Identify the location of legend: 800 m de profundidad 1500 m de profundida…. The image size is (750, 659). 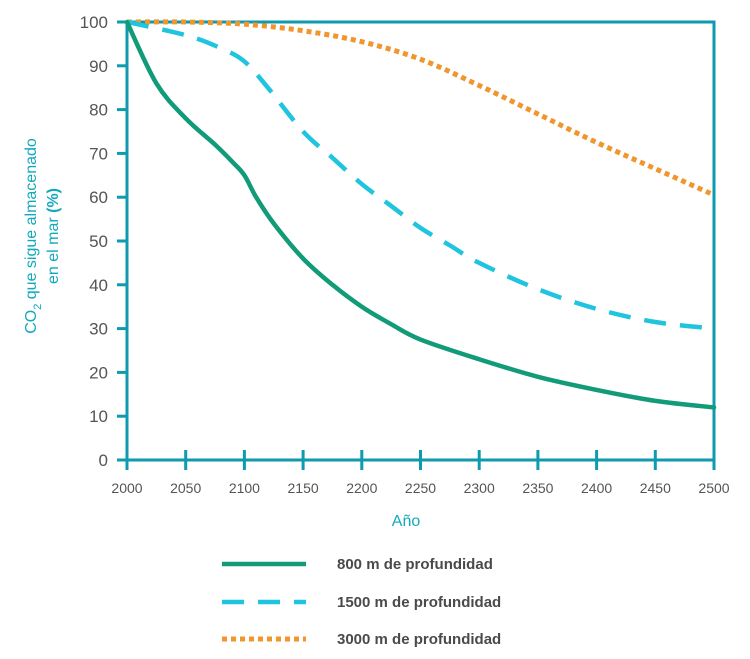
(361, 602).